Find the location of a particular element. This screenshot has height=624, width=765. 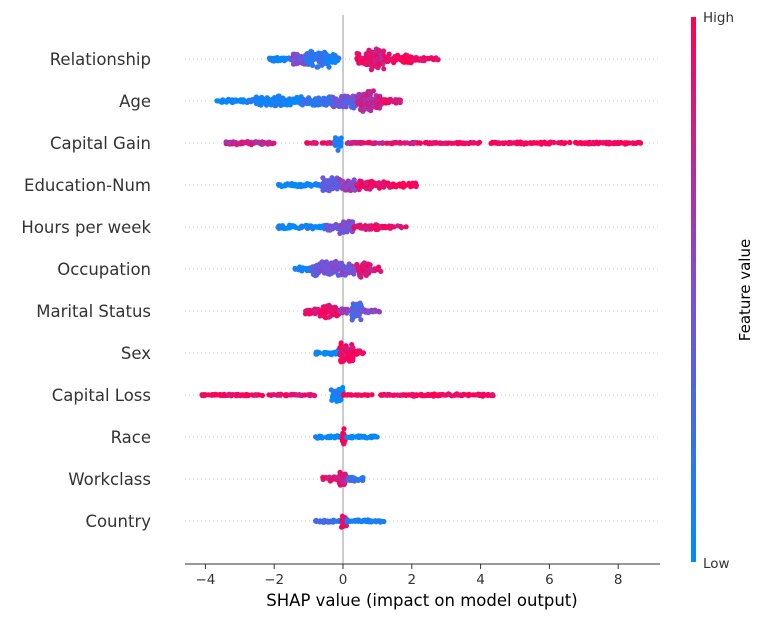

x-axis-label: SHAP value (impact on model output) is located at coordinates (421, 600).